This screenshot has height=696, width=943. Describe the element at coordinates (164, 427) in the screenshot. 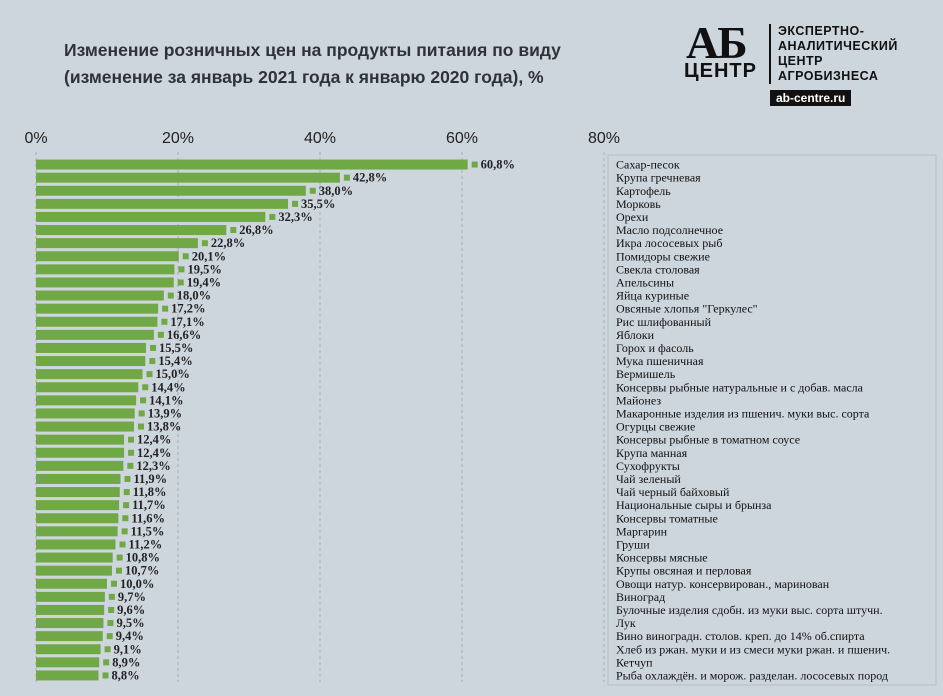

I see `data-label: 13,8%` at that location.